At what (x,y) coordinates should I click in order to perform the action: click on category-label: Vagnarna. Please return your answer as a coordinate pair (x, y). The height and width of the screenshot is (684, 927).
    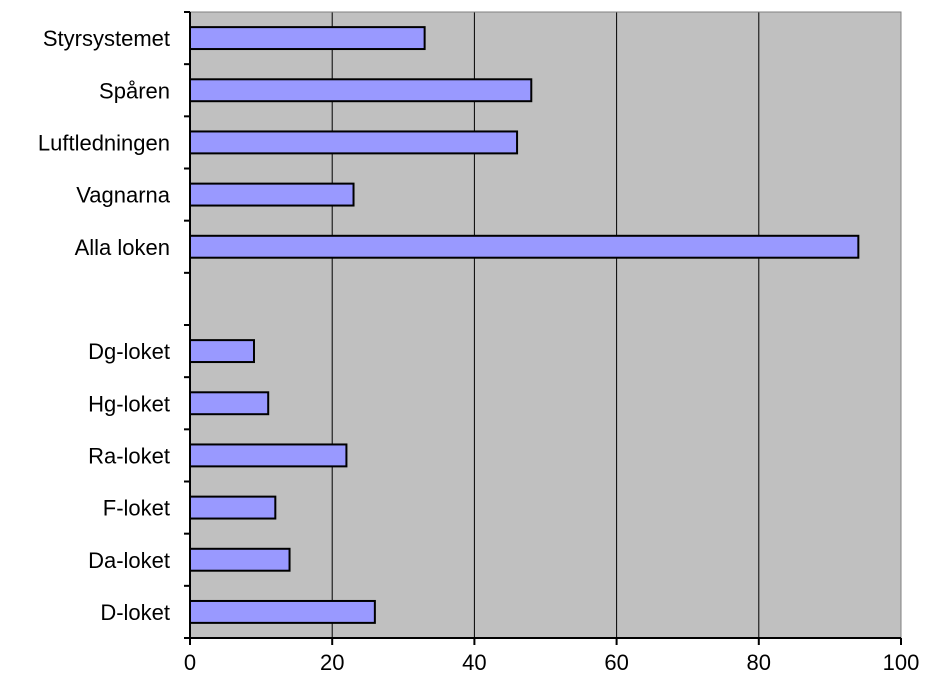
    Looking at the image, I should click on (123, 195).